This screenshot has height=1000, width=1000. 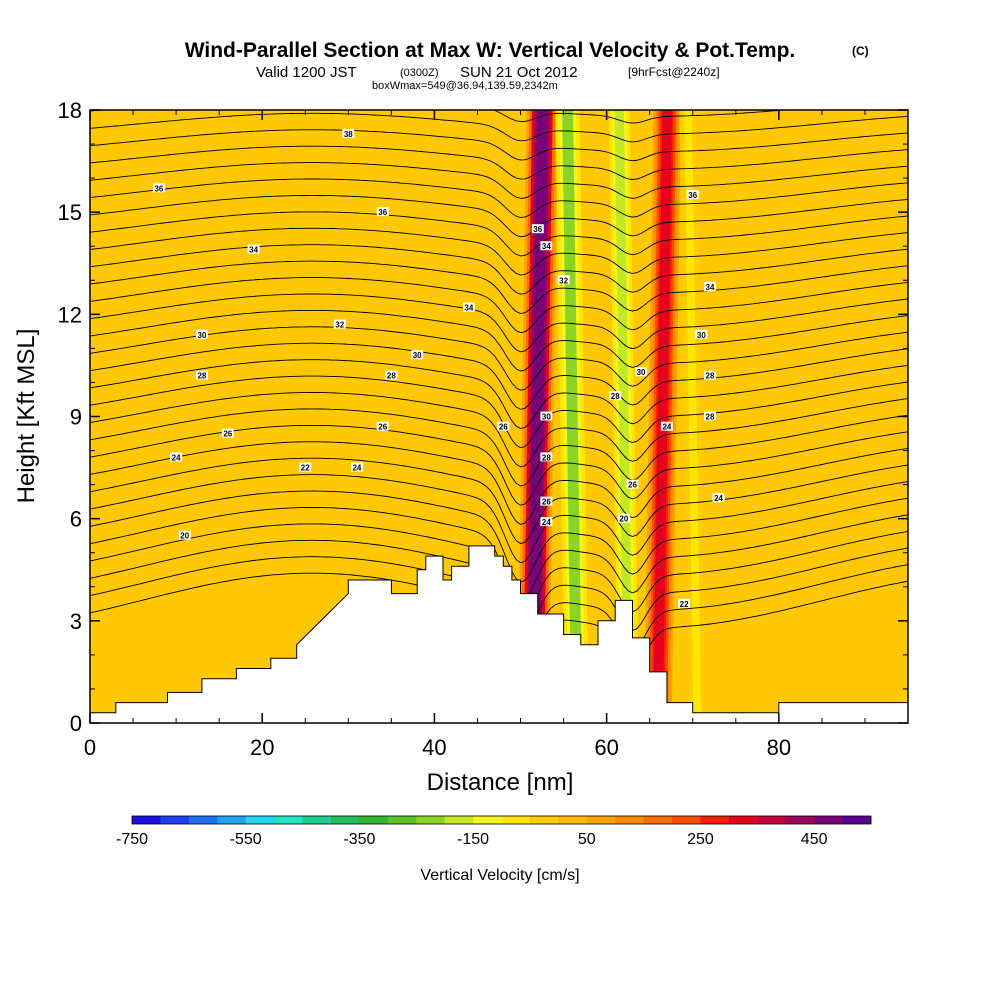 I want to click on y-tick-label: 3, so click(x=76, y=621).